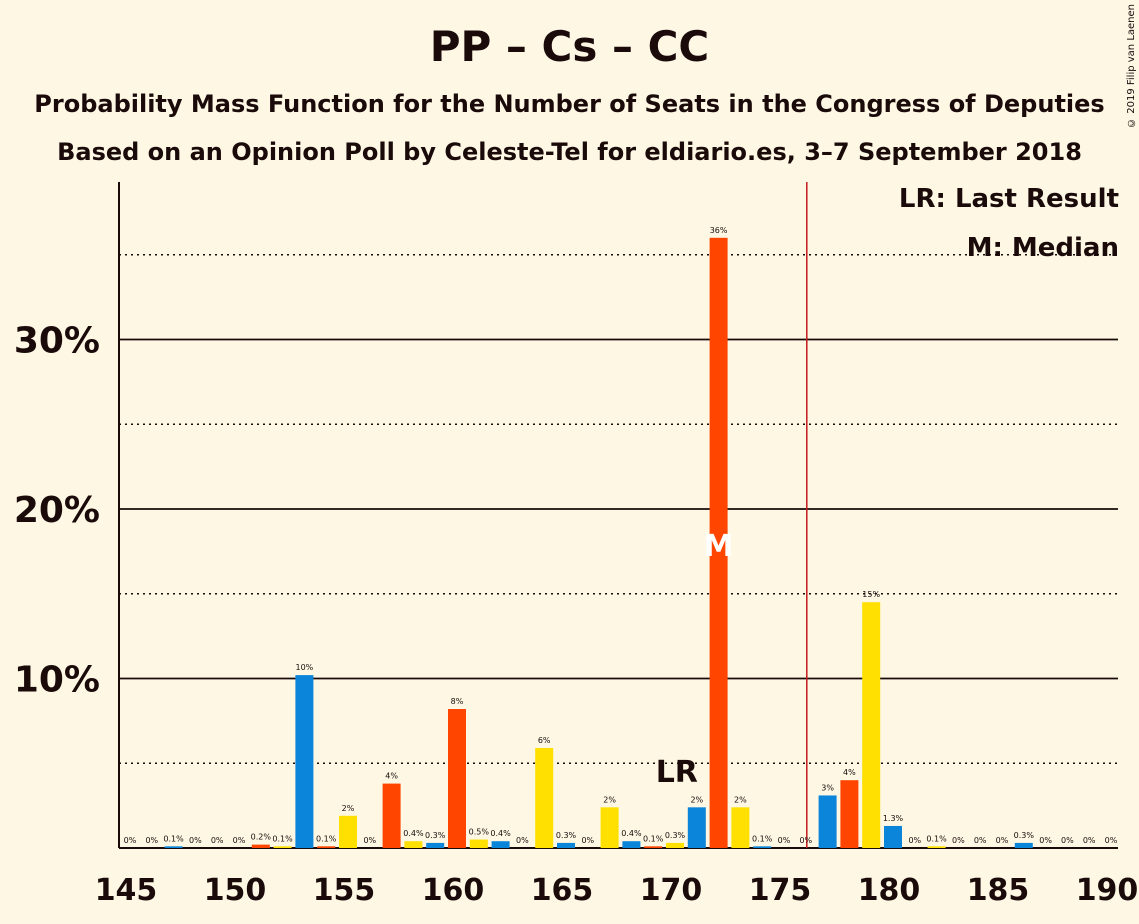  I want to click on legend-last-result: LR: Last Result, so click(1008, 199).